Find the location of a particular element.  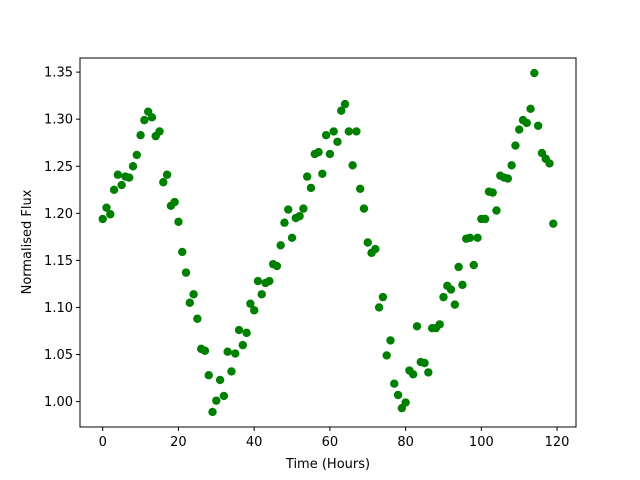

x-tick-label: 80 is located at coordinates (405, 442).